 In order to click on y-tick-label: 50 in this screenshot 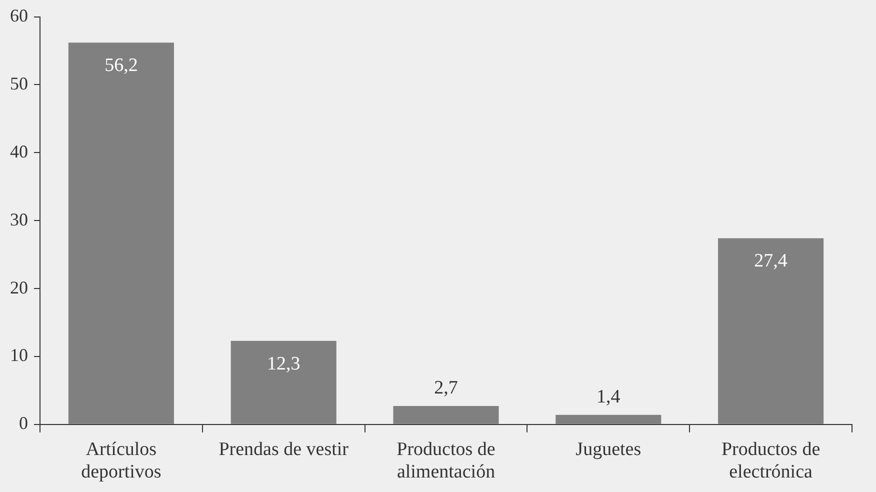, I will do `click(19, 83)`.